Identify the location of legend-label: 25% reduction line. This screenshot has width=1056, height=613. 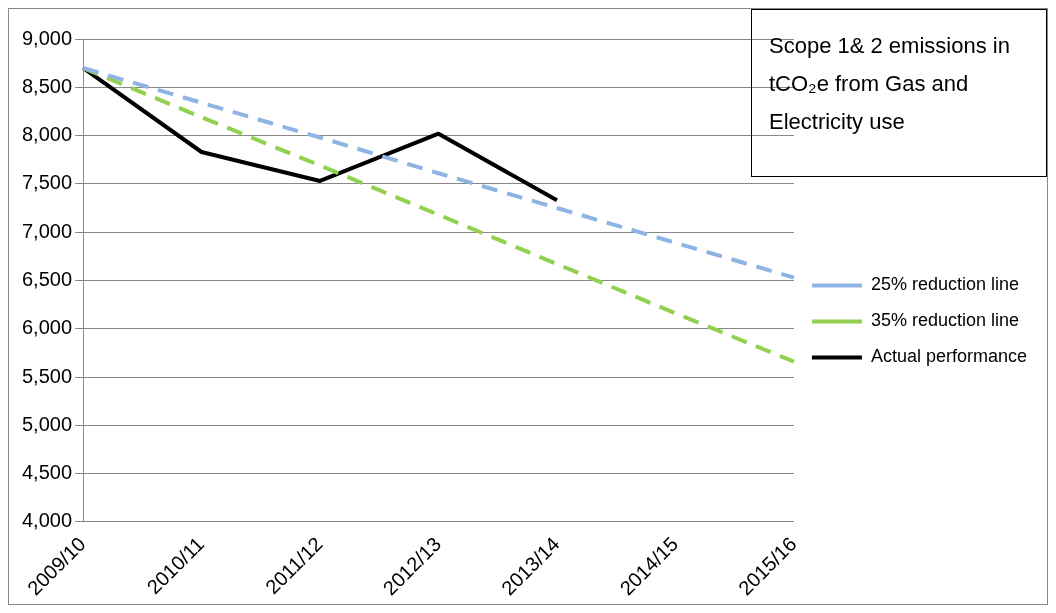
(945, 284).